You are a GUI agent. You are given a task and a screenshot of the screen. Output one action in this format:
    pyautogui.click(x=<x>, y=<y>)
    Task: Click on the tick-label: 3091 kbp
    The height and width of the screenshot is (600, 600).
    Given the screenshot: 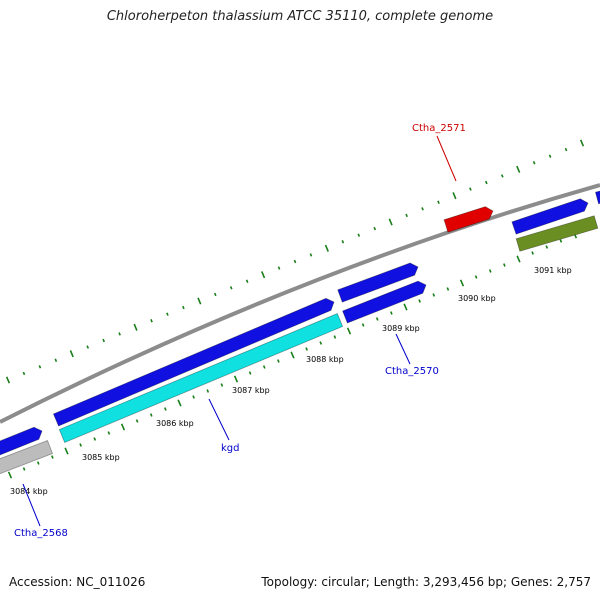 What is the action you would take?
    pyautogui.click(x=553, y=270)
    